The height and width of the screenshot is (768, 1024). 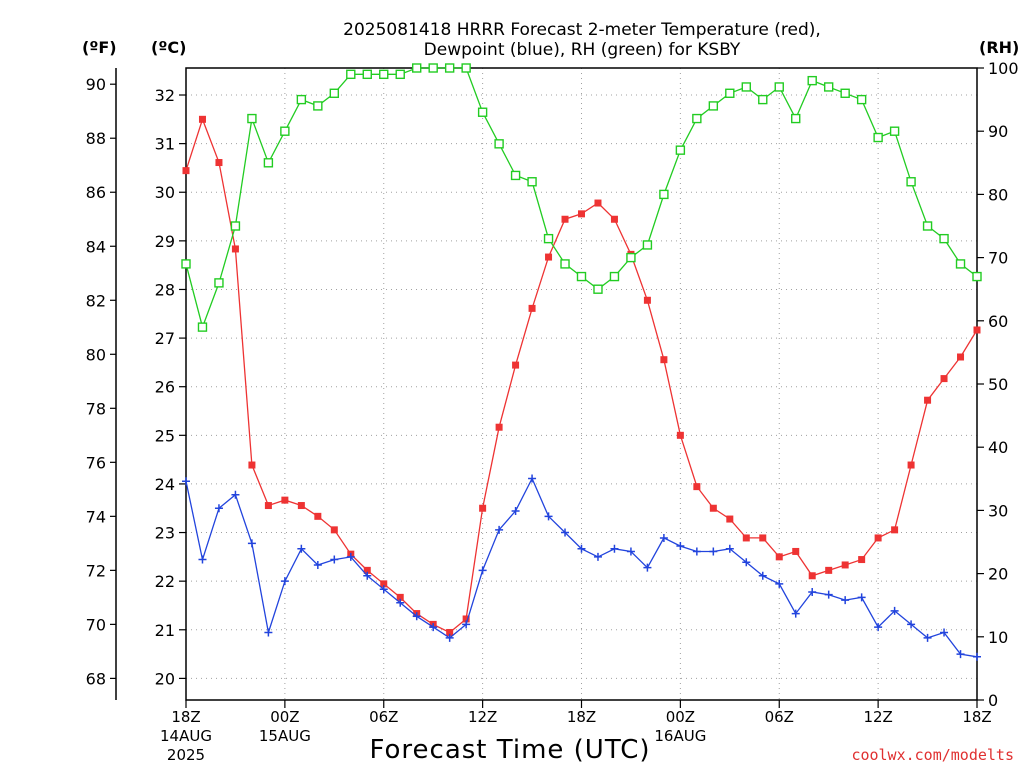 I want to click on celsius-tick-label: 22, so click(x=165, y=581).